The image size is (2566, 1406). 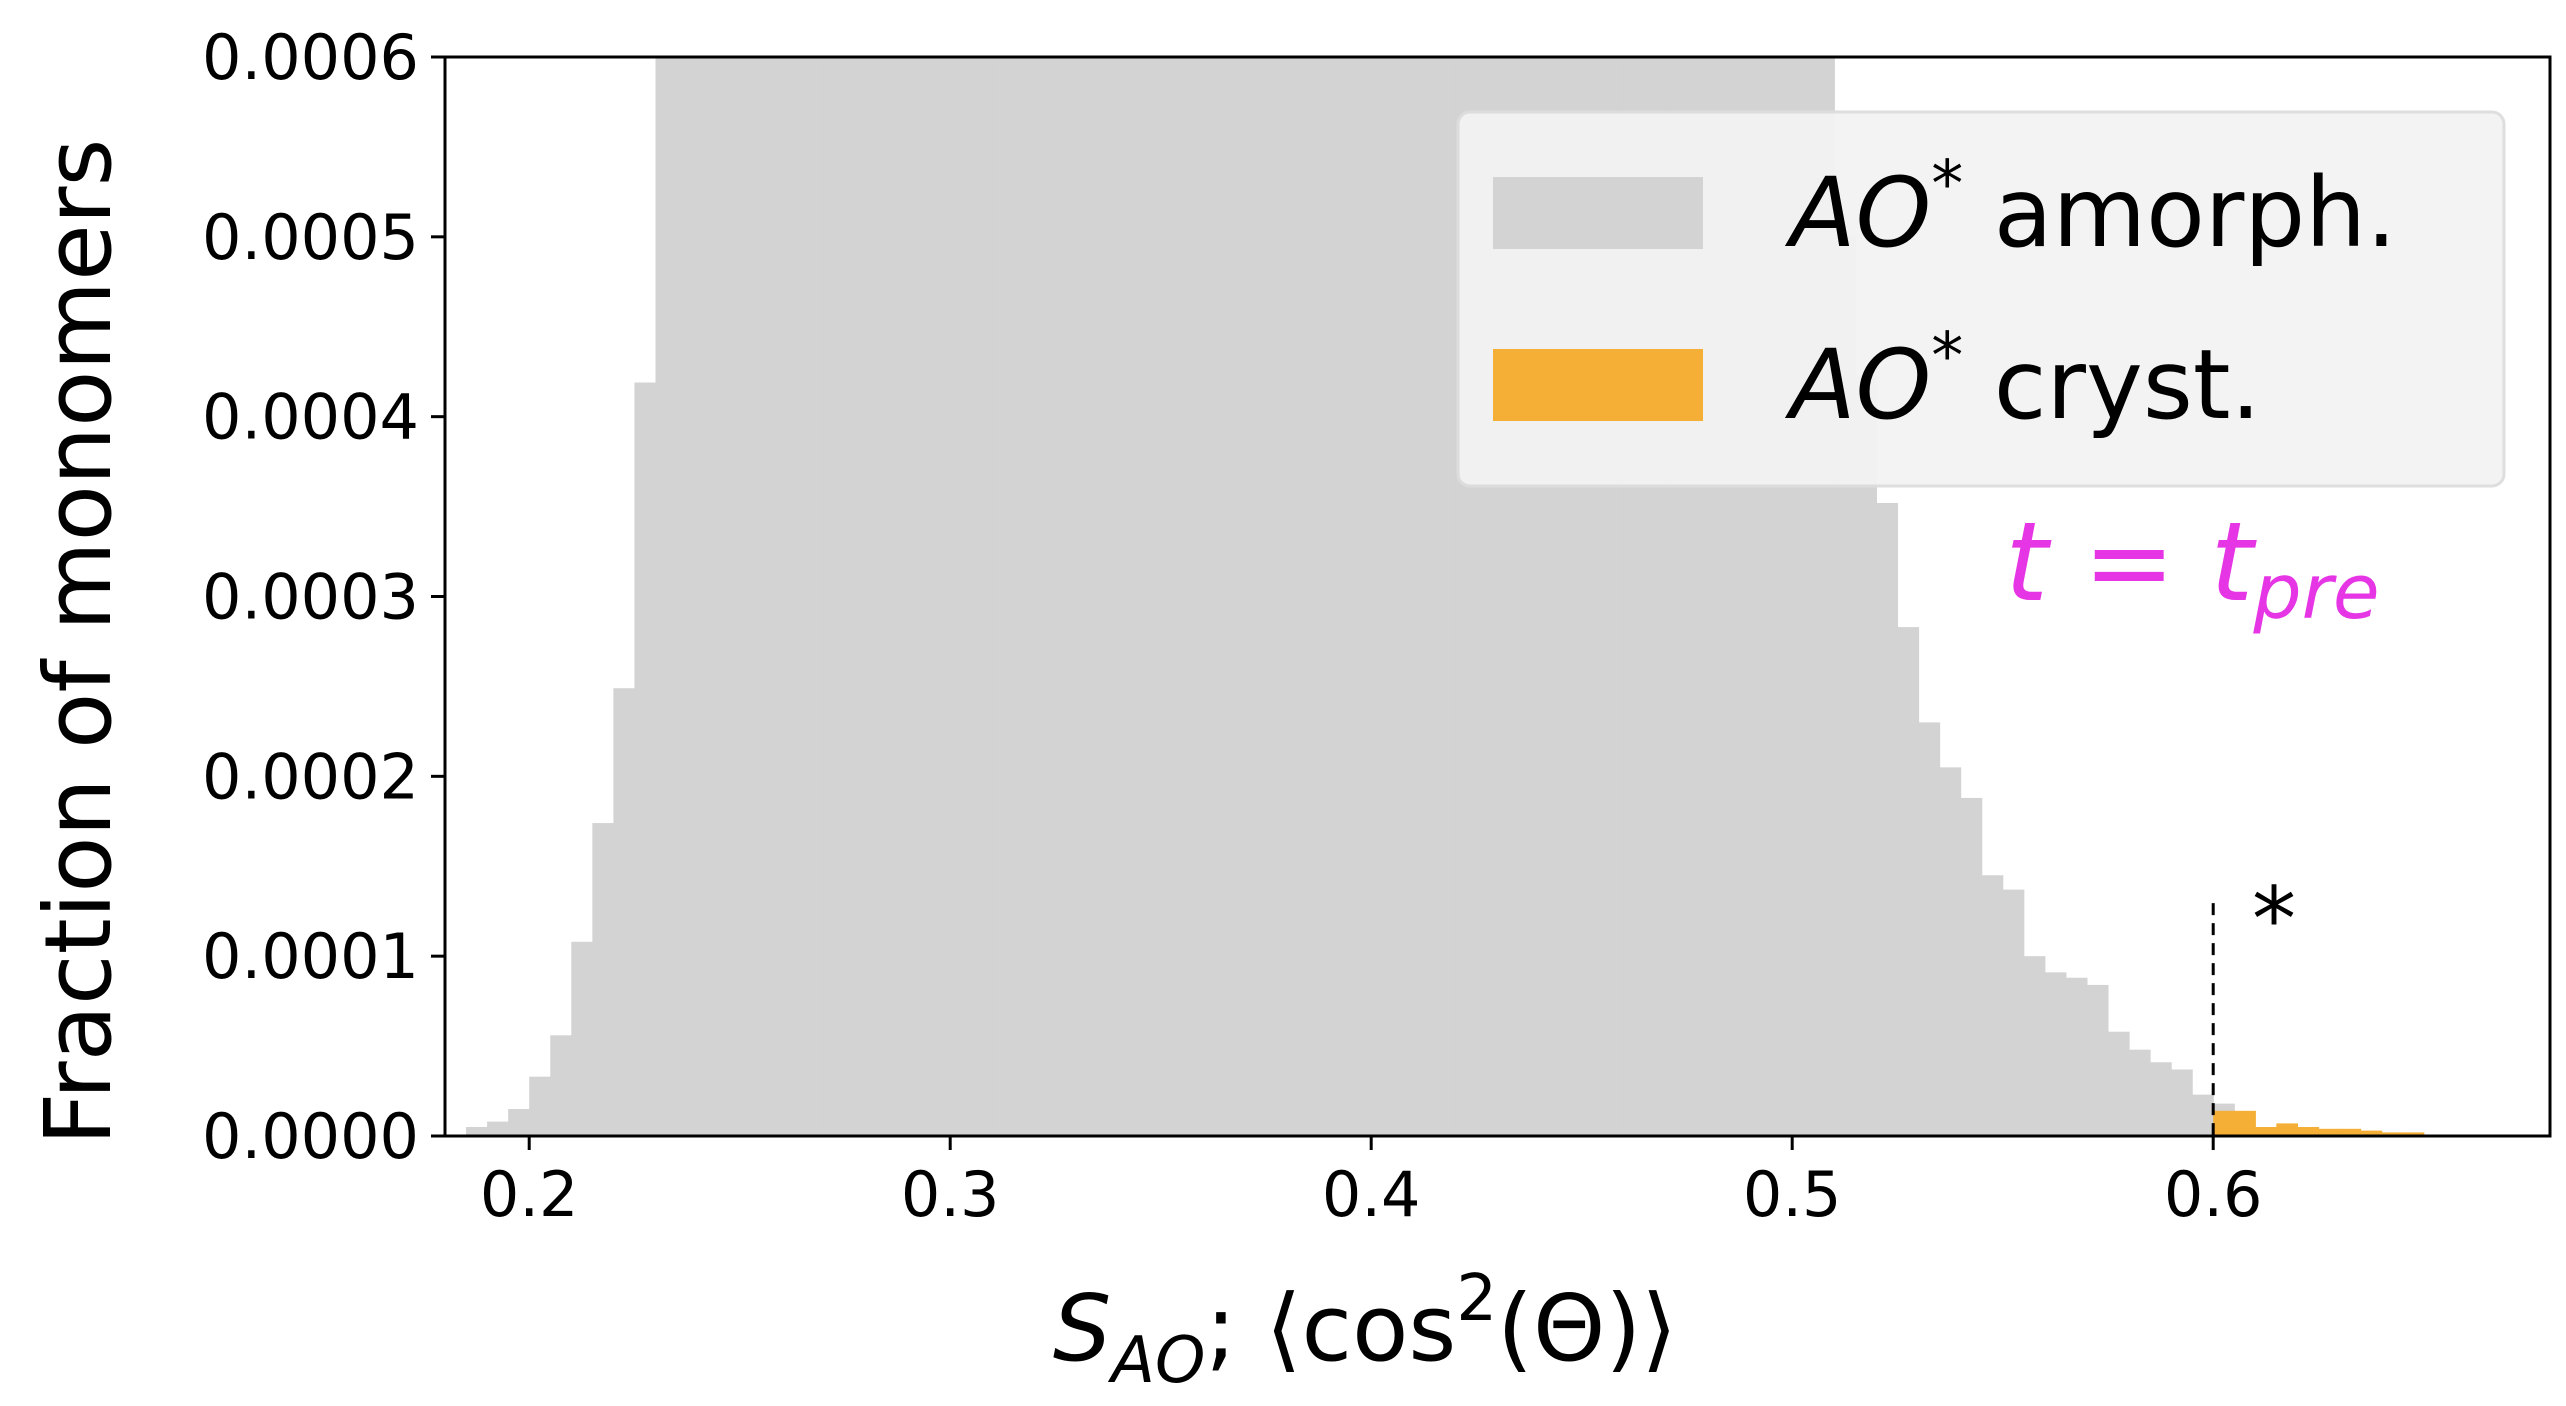 I want to click on legend-box, so click(x=1981, y=299).